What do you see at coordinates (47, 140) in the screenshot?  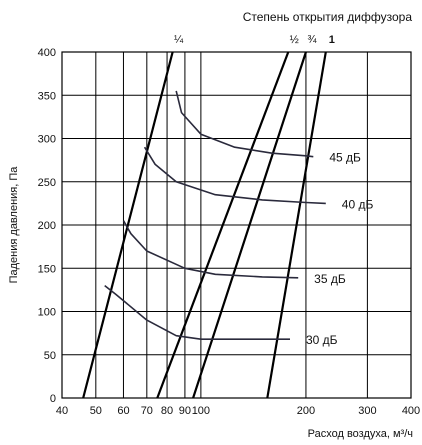 I see `y-tick-label: 300` at bounding box center [47, 140].